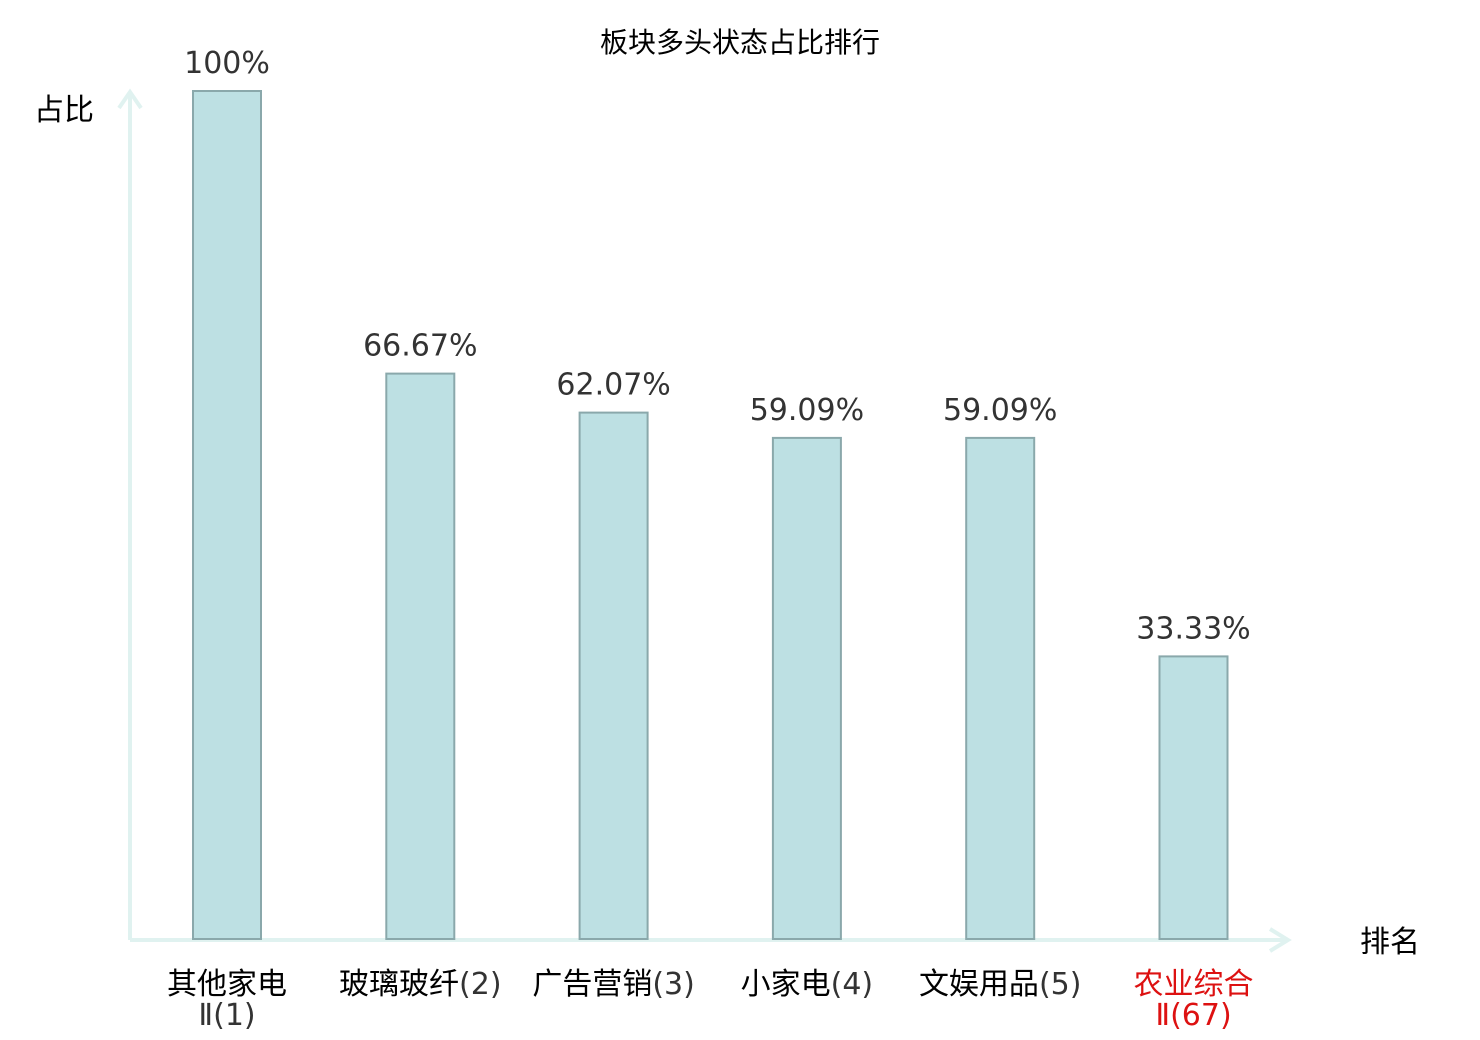  What do you see at coordinates (420, 346) in the screenshot?
I see `value-label-2: 66.67%` at bounding box center [420, 346].